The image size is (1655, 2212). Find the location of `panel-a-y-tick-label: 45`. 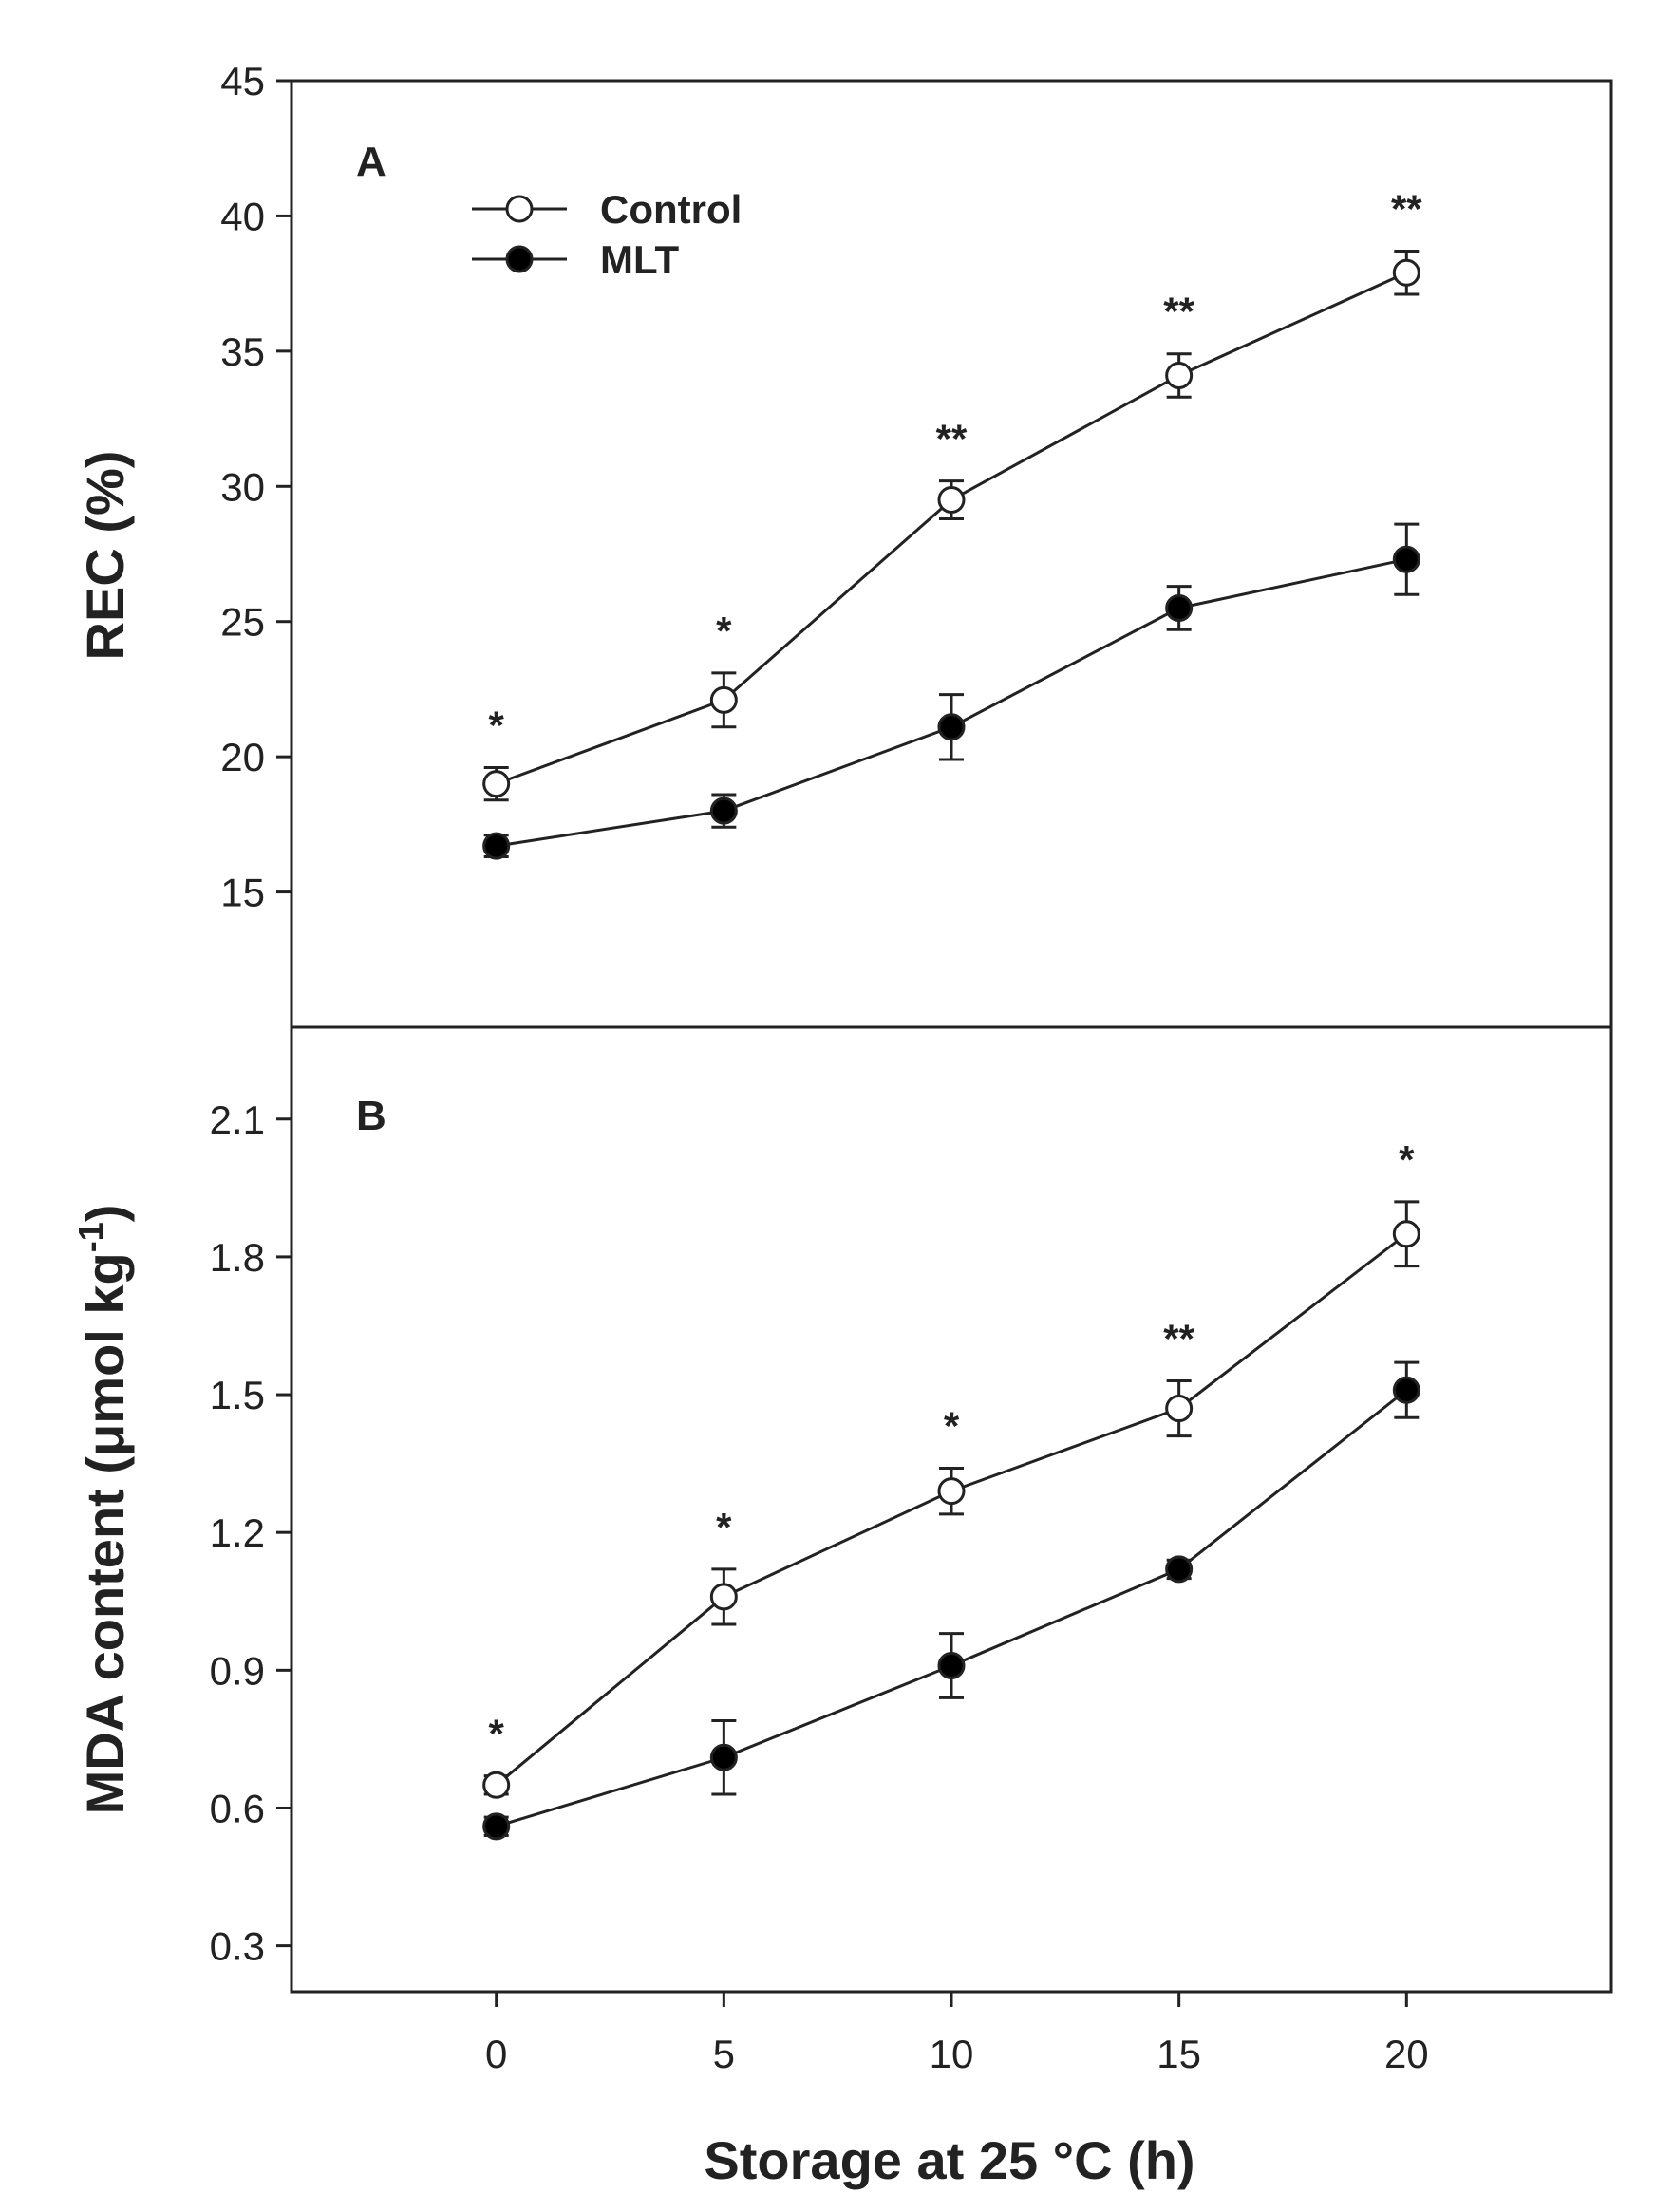

panel-a-y-tick-label: 45 is located at coordinates (243, 81).